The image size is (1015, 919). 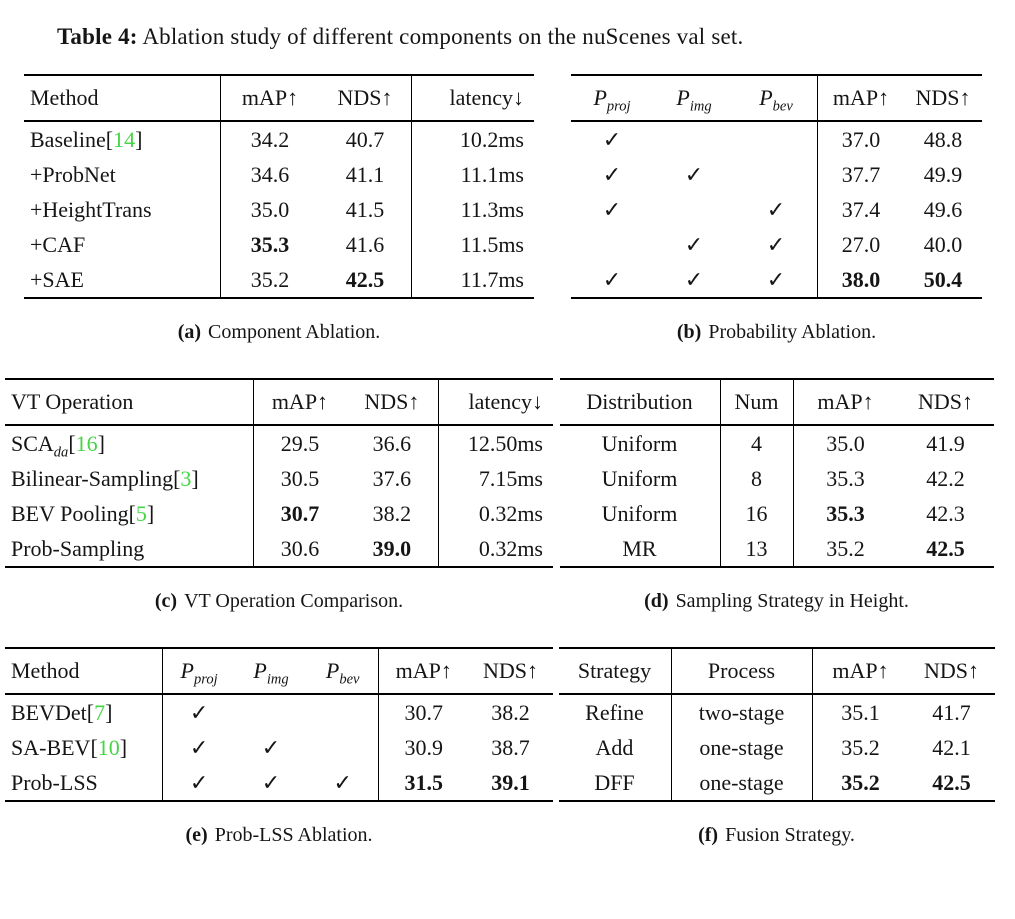 I want to click on operation-cell: Prob-Sampling, so click(x=78, y=548).